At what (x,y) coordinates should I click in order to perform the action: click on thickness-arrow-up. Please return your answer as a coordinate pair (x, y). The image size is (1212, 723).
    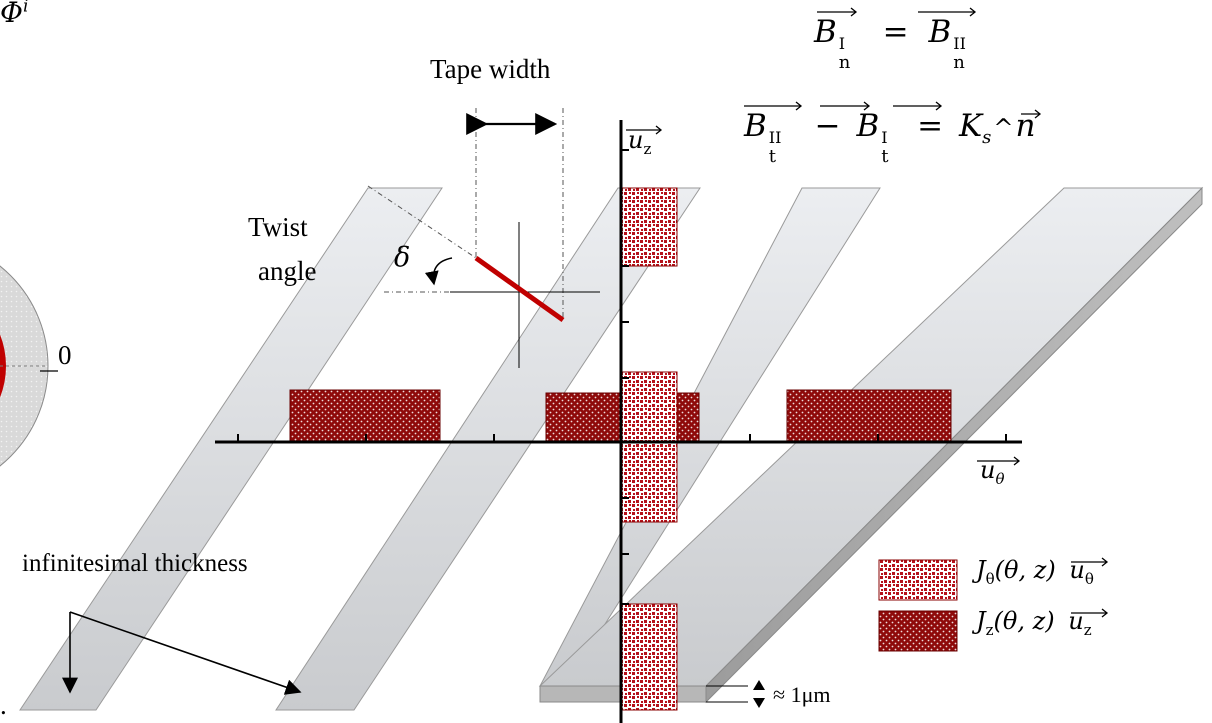
    Looking at the image, I should click on (759, 685).